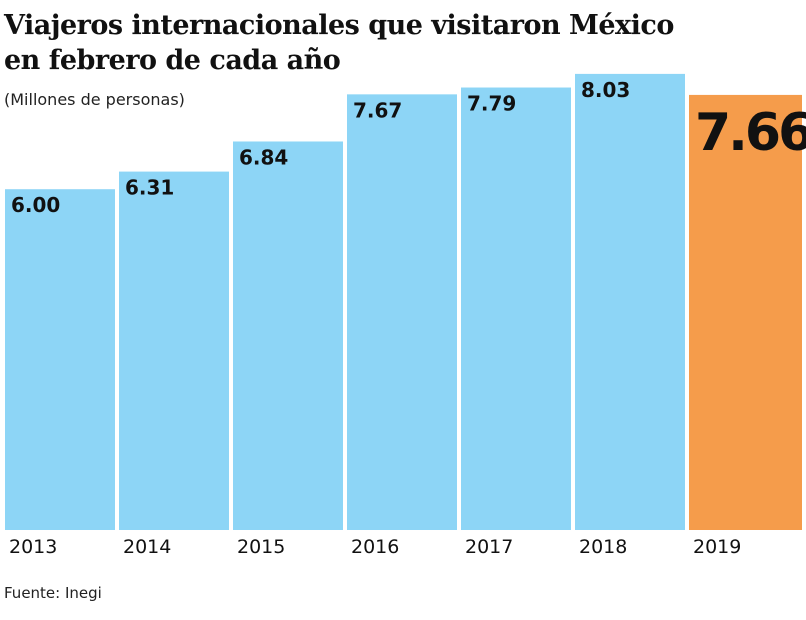 The width and height of the screenshot is (806, 620). What do you see at coordinates (261, 547) in the screenshot?
I see `x-tick-label: 2015` at bounding box center [261, 547].